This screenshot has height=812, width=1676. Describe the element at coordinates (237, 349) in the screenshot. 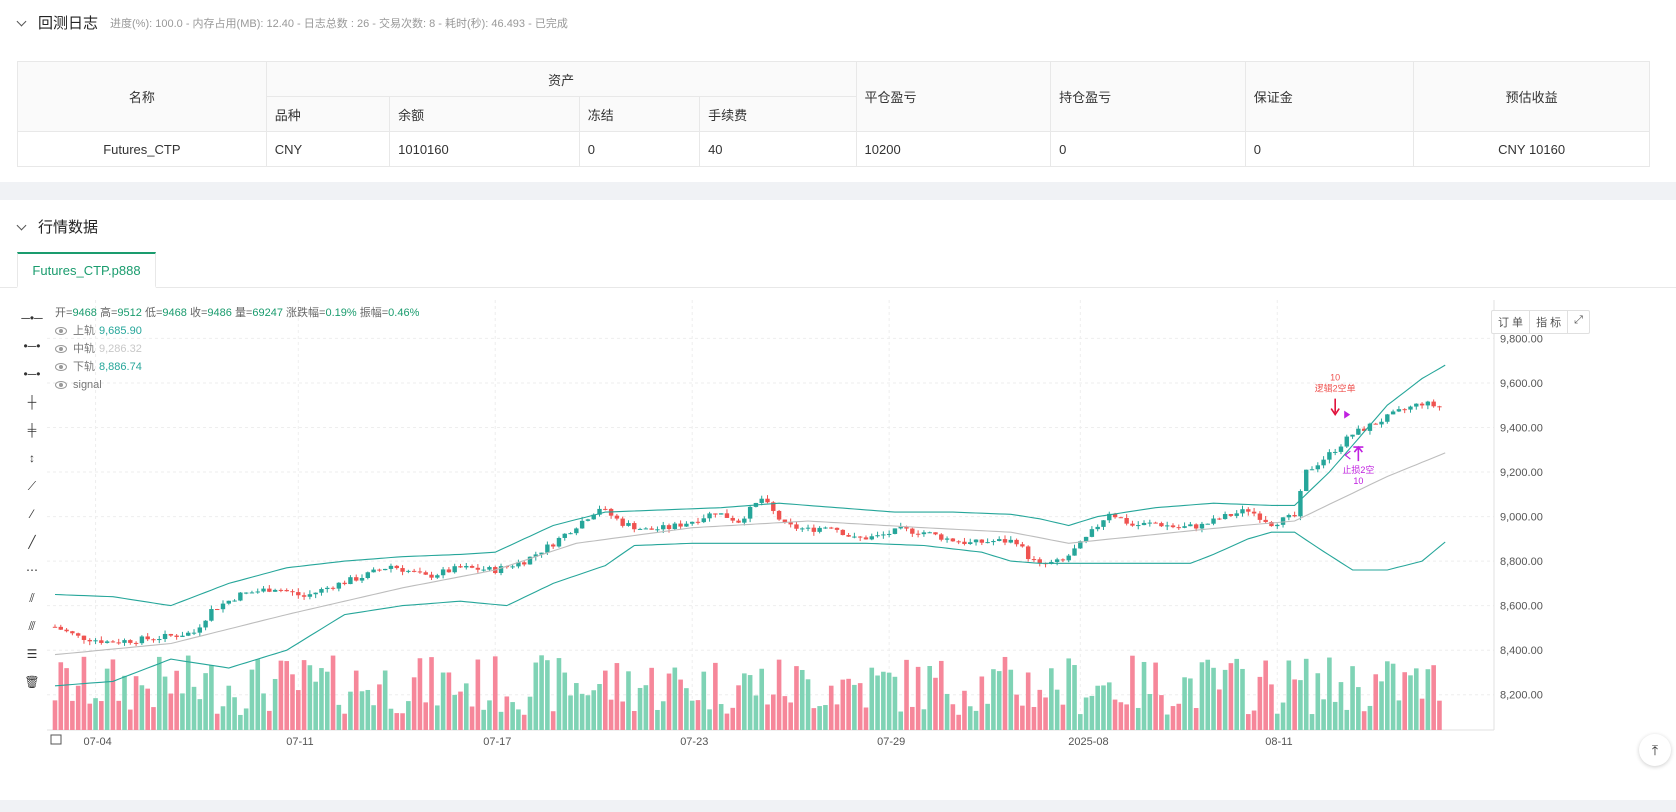

I see `indicator-middle: 中轨 9,286.32` at that location.